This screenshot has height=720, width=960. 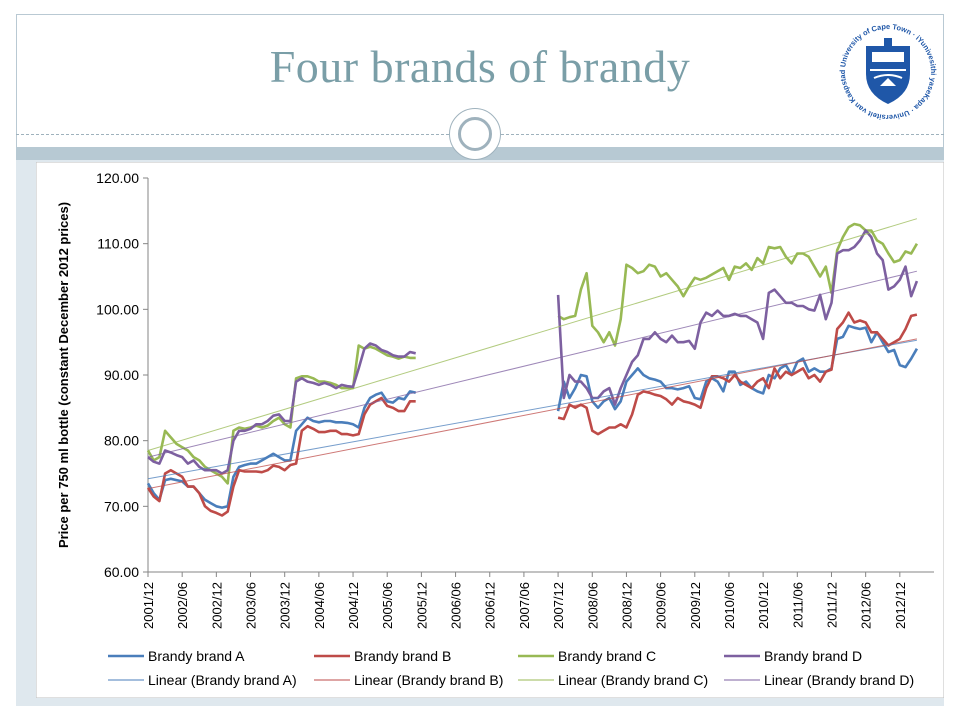 What do you see at coordinates (428, 680) in the screenshot?
I see `legend-label: Linear (Brandy brand B)` at bounding box center [428, 680].